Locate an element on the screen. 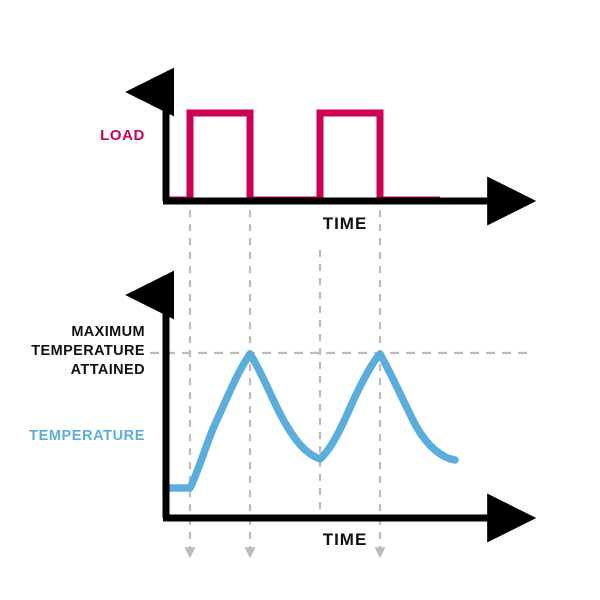 The height and width of the screenshot is (600, 600). temperature-axis-label: TEMPERATURE is located at coordinates (87, 436).